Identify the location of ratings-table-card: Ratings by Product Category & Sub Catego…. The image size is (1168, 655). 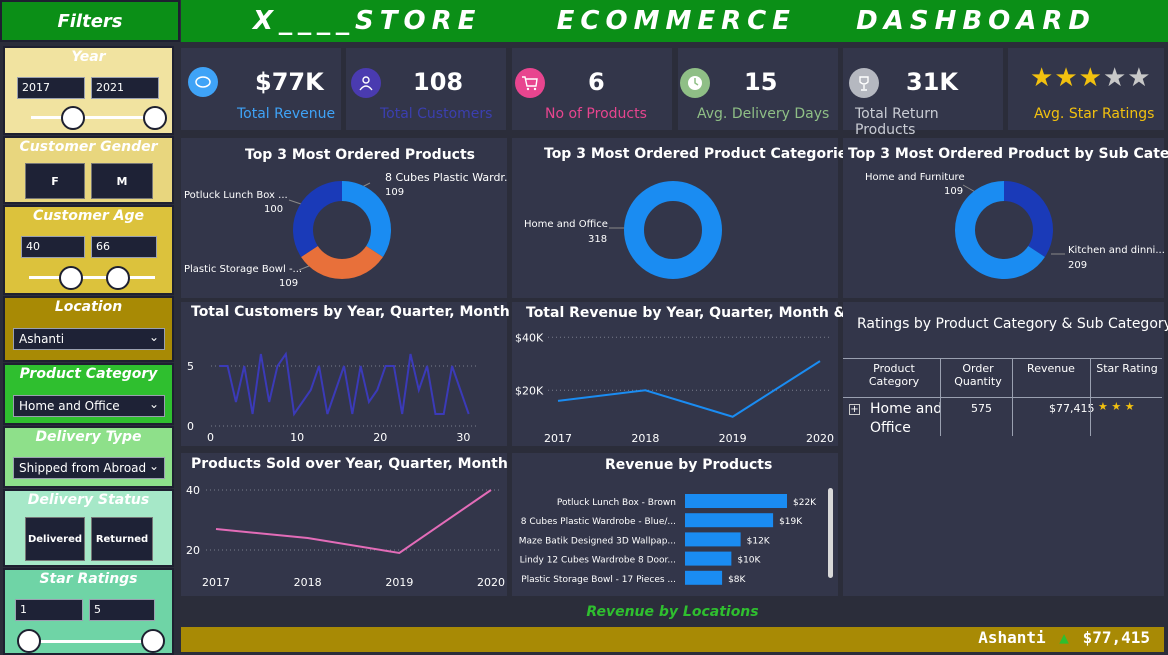
(1005, 449).